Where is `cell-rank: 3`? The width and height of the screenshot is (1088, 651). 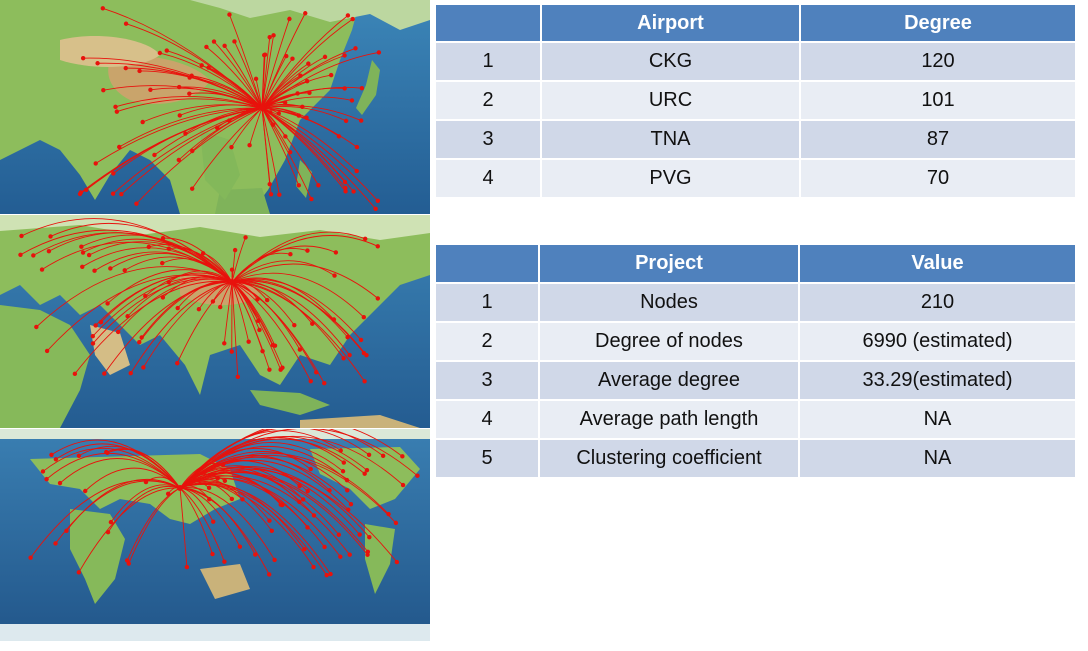 cell-rank: 3 is located at coordinates (487, 380).